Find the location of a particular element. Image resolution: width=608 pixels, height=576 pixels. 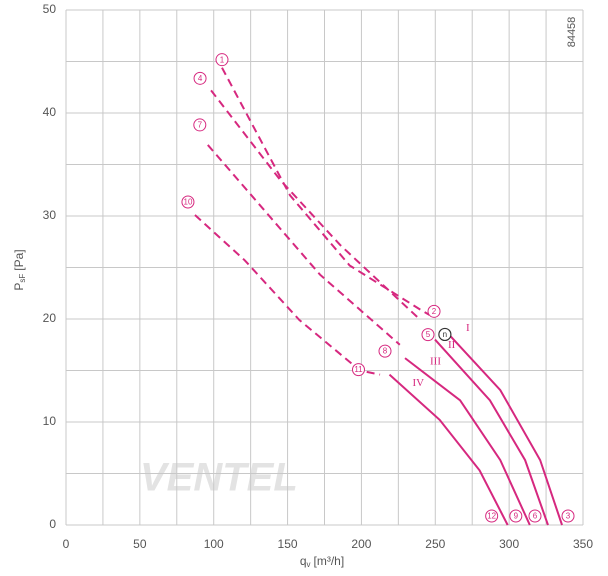

curve-label: 4 is located at coordinates (200, 78).